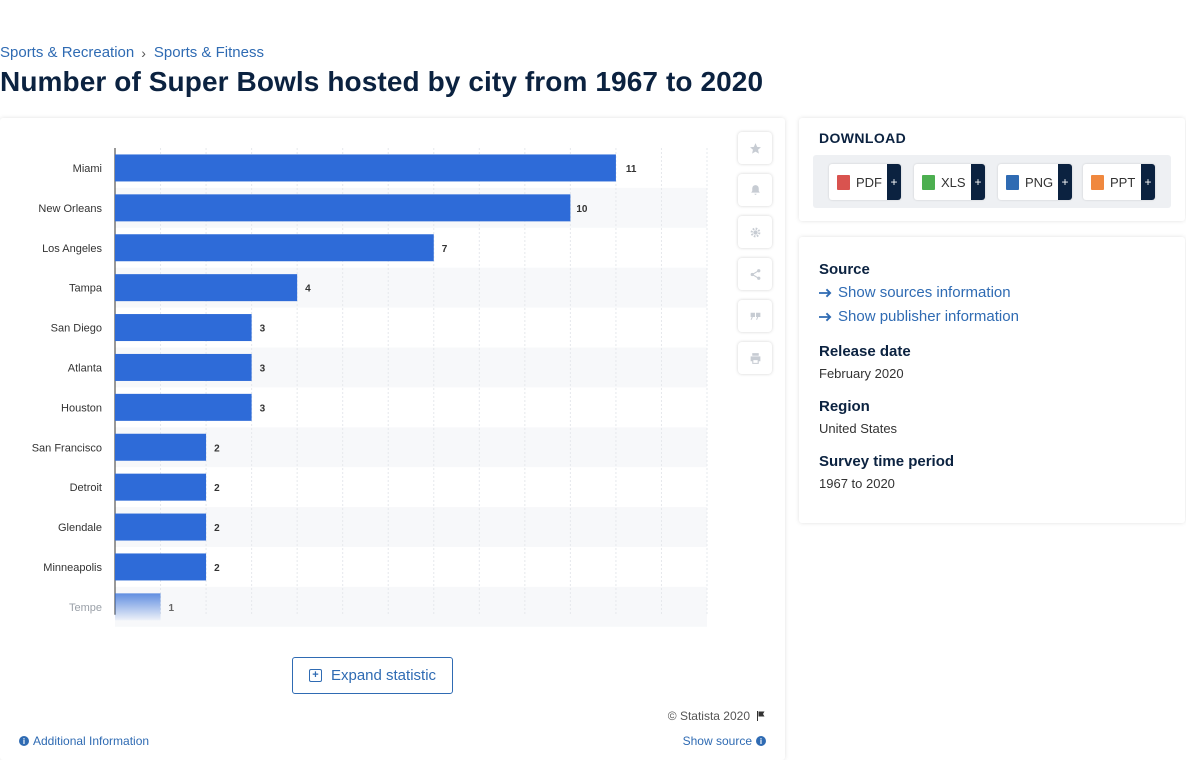  I want to click on download-title: DOWNLOAD, so click(863, 138).